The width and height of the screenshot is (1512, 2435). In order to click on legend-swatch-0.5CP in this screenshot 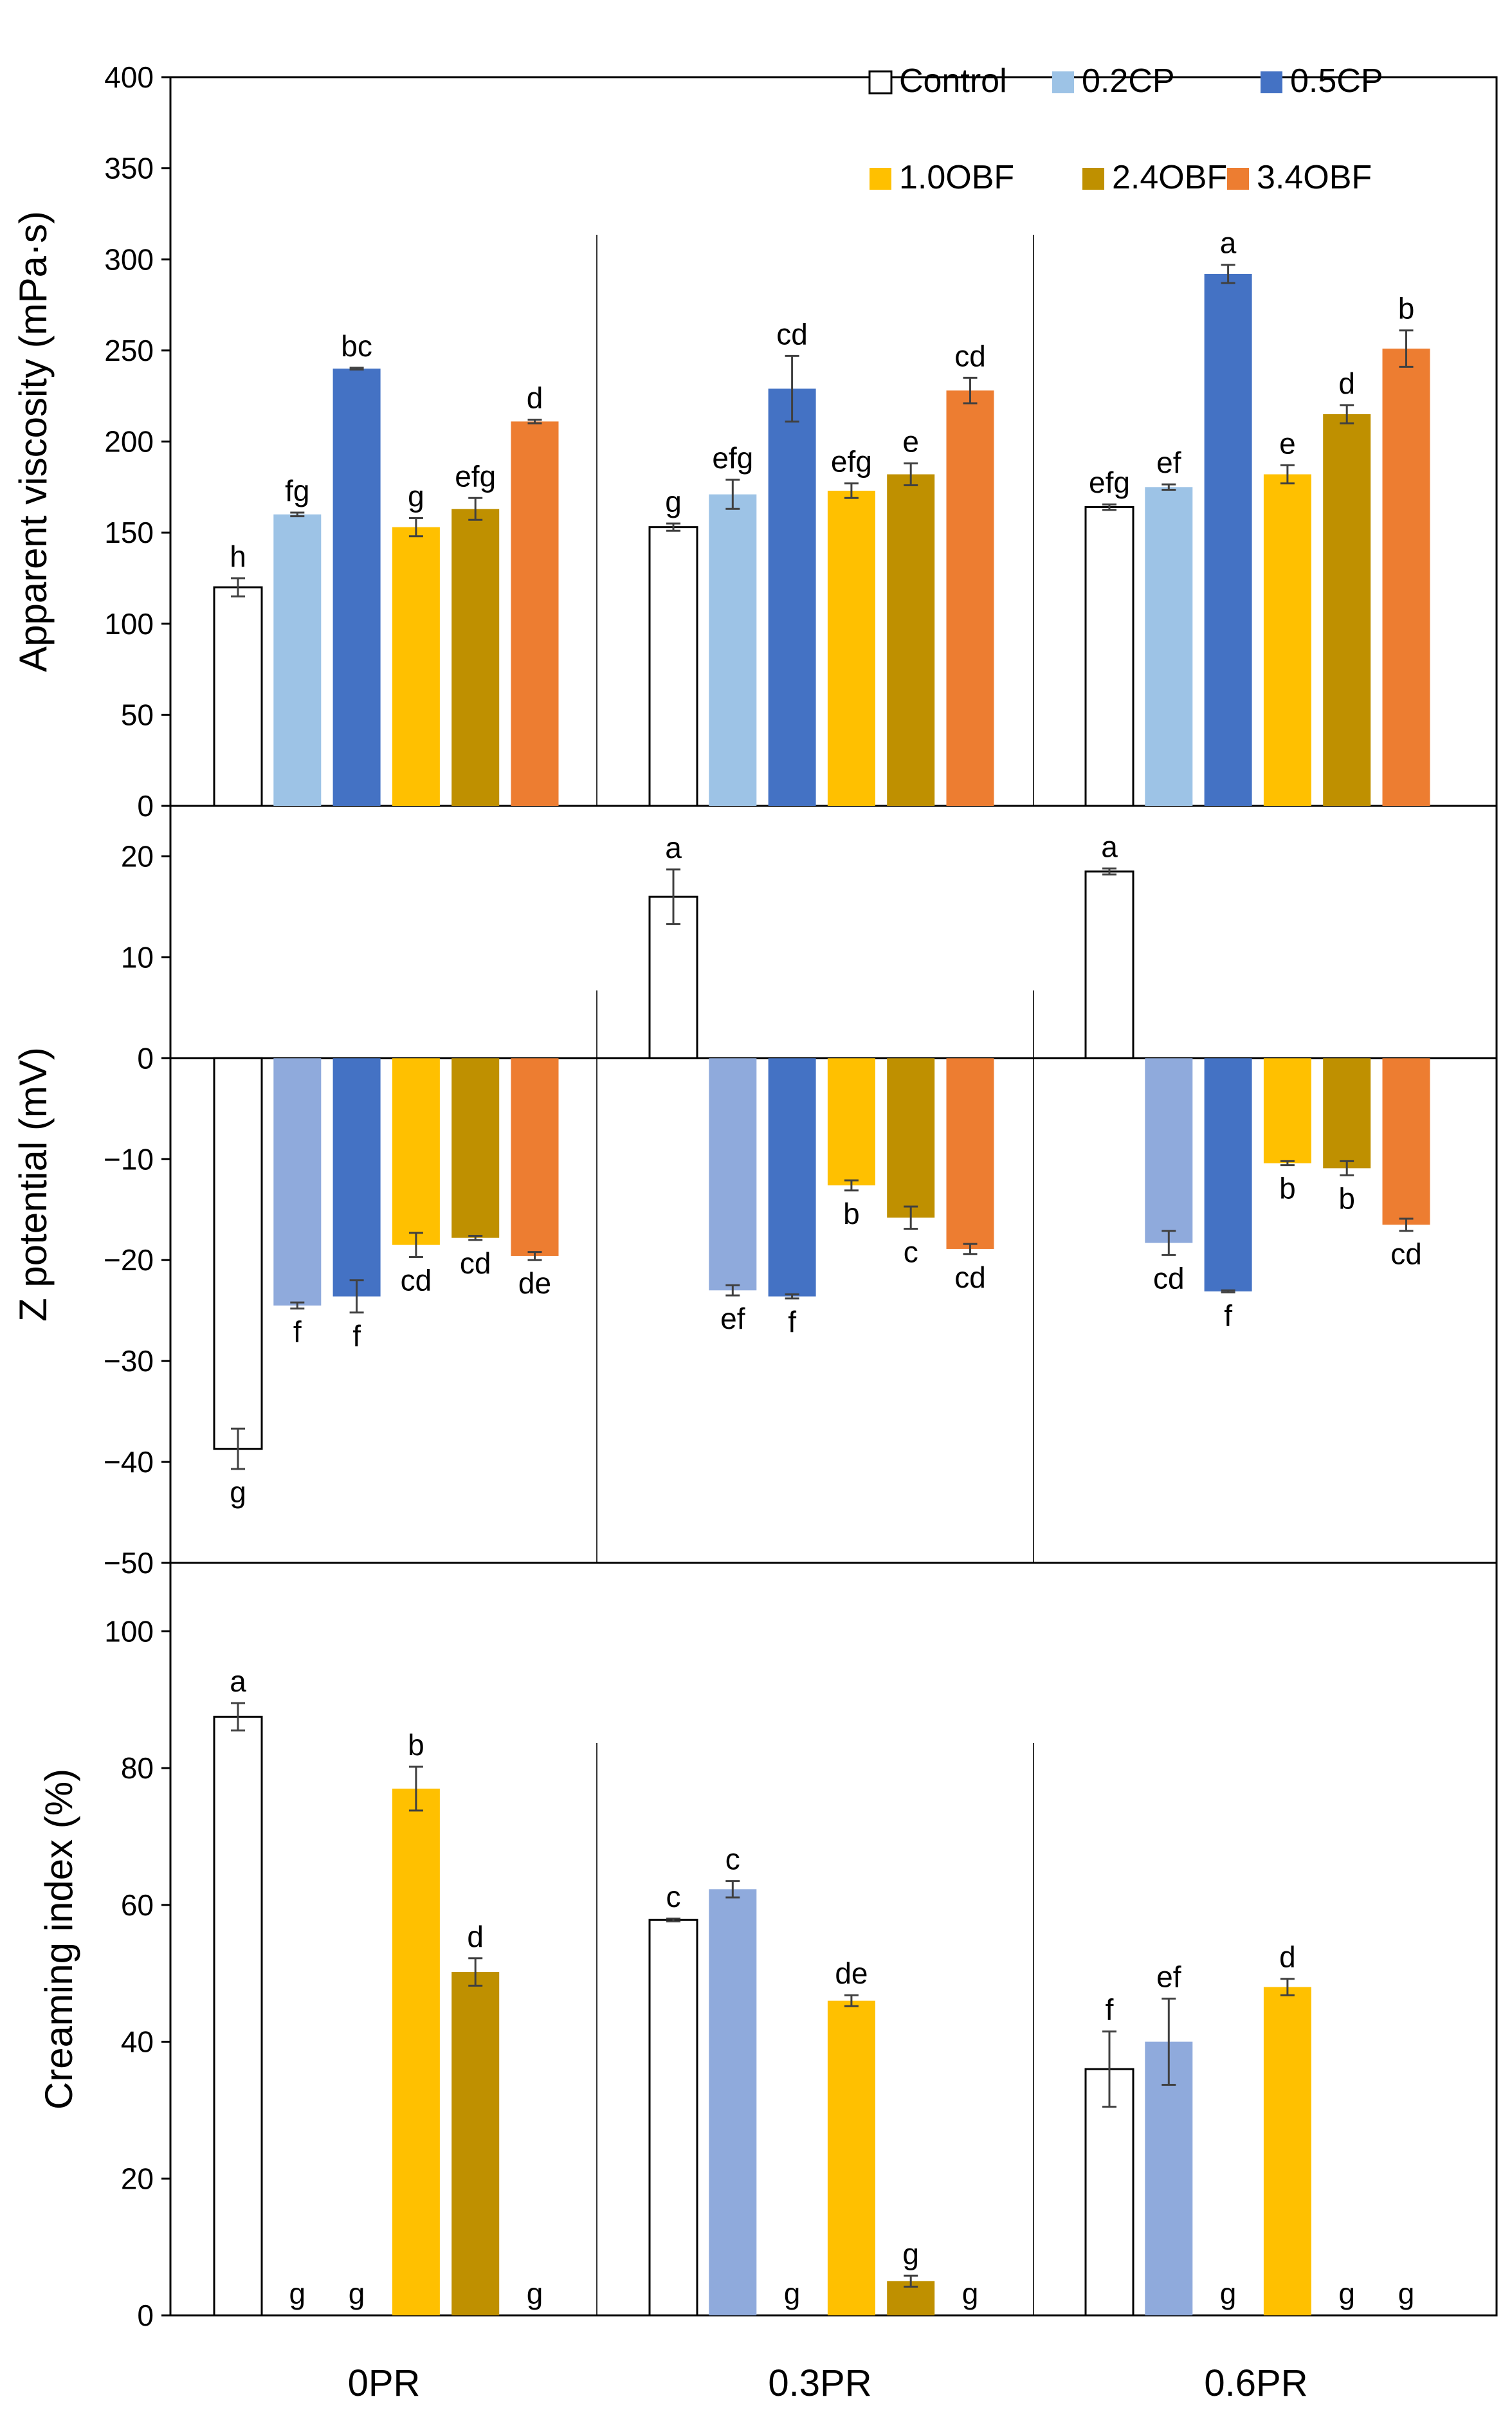, I will do `click(1271, 82)`.